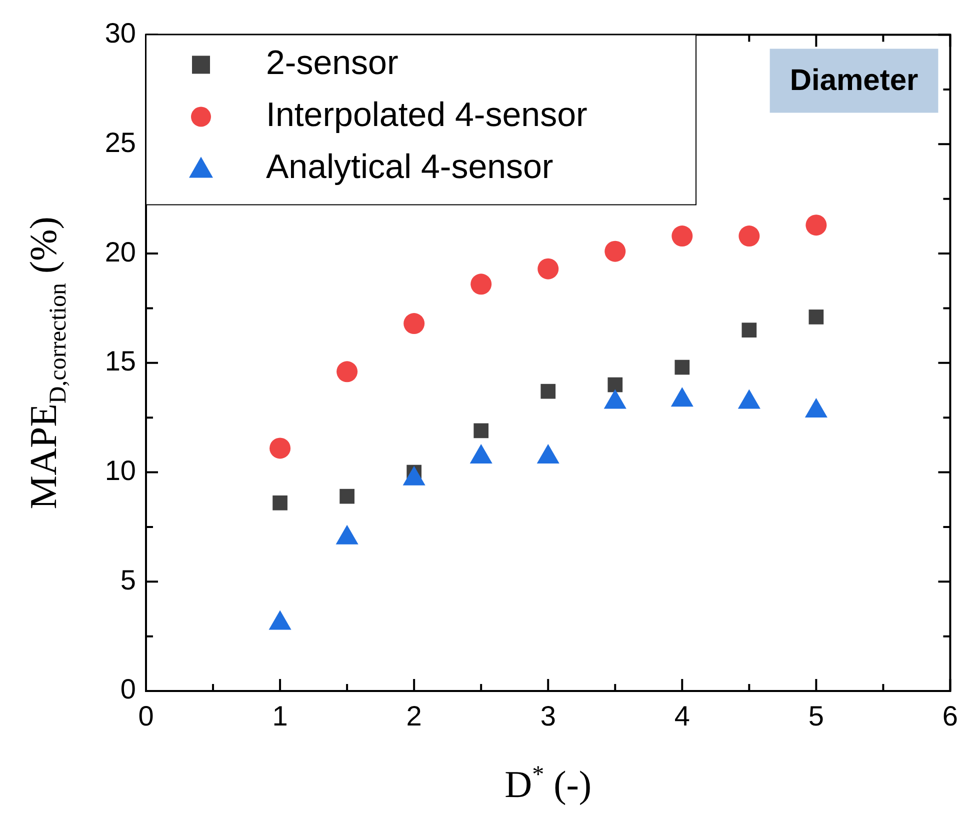 The image size is (976, 817). I want to click on y-tick-label: 10, so click(120, 470).